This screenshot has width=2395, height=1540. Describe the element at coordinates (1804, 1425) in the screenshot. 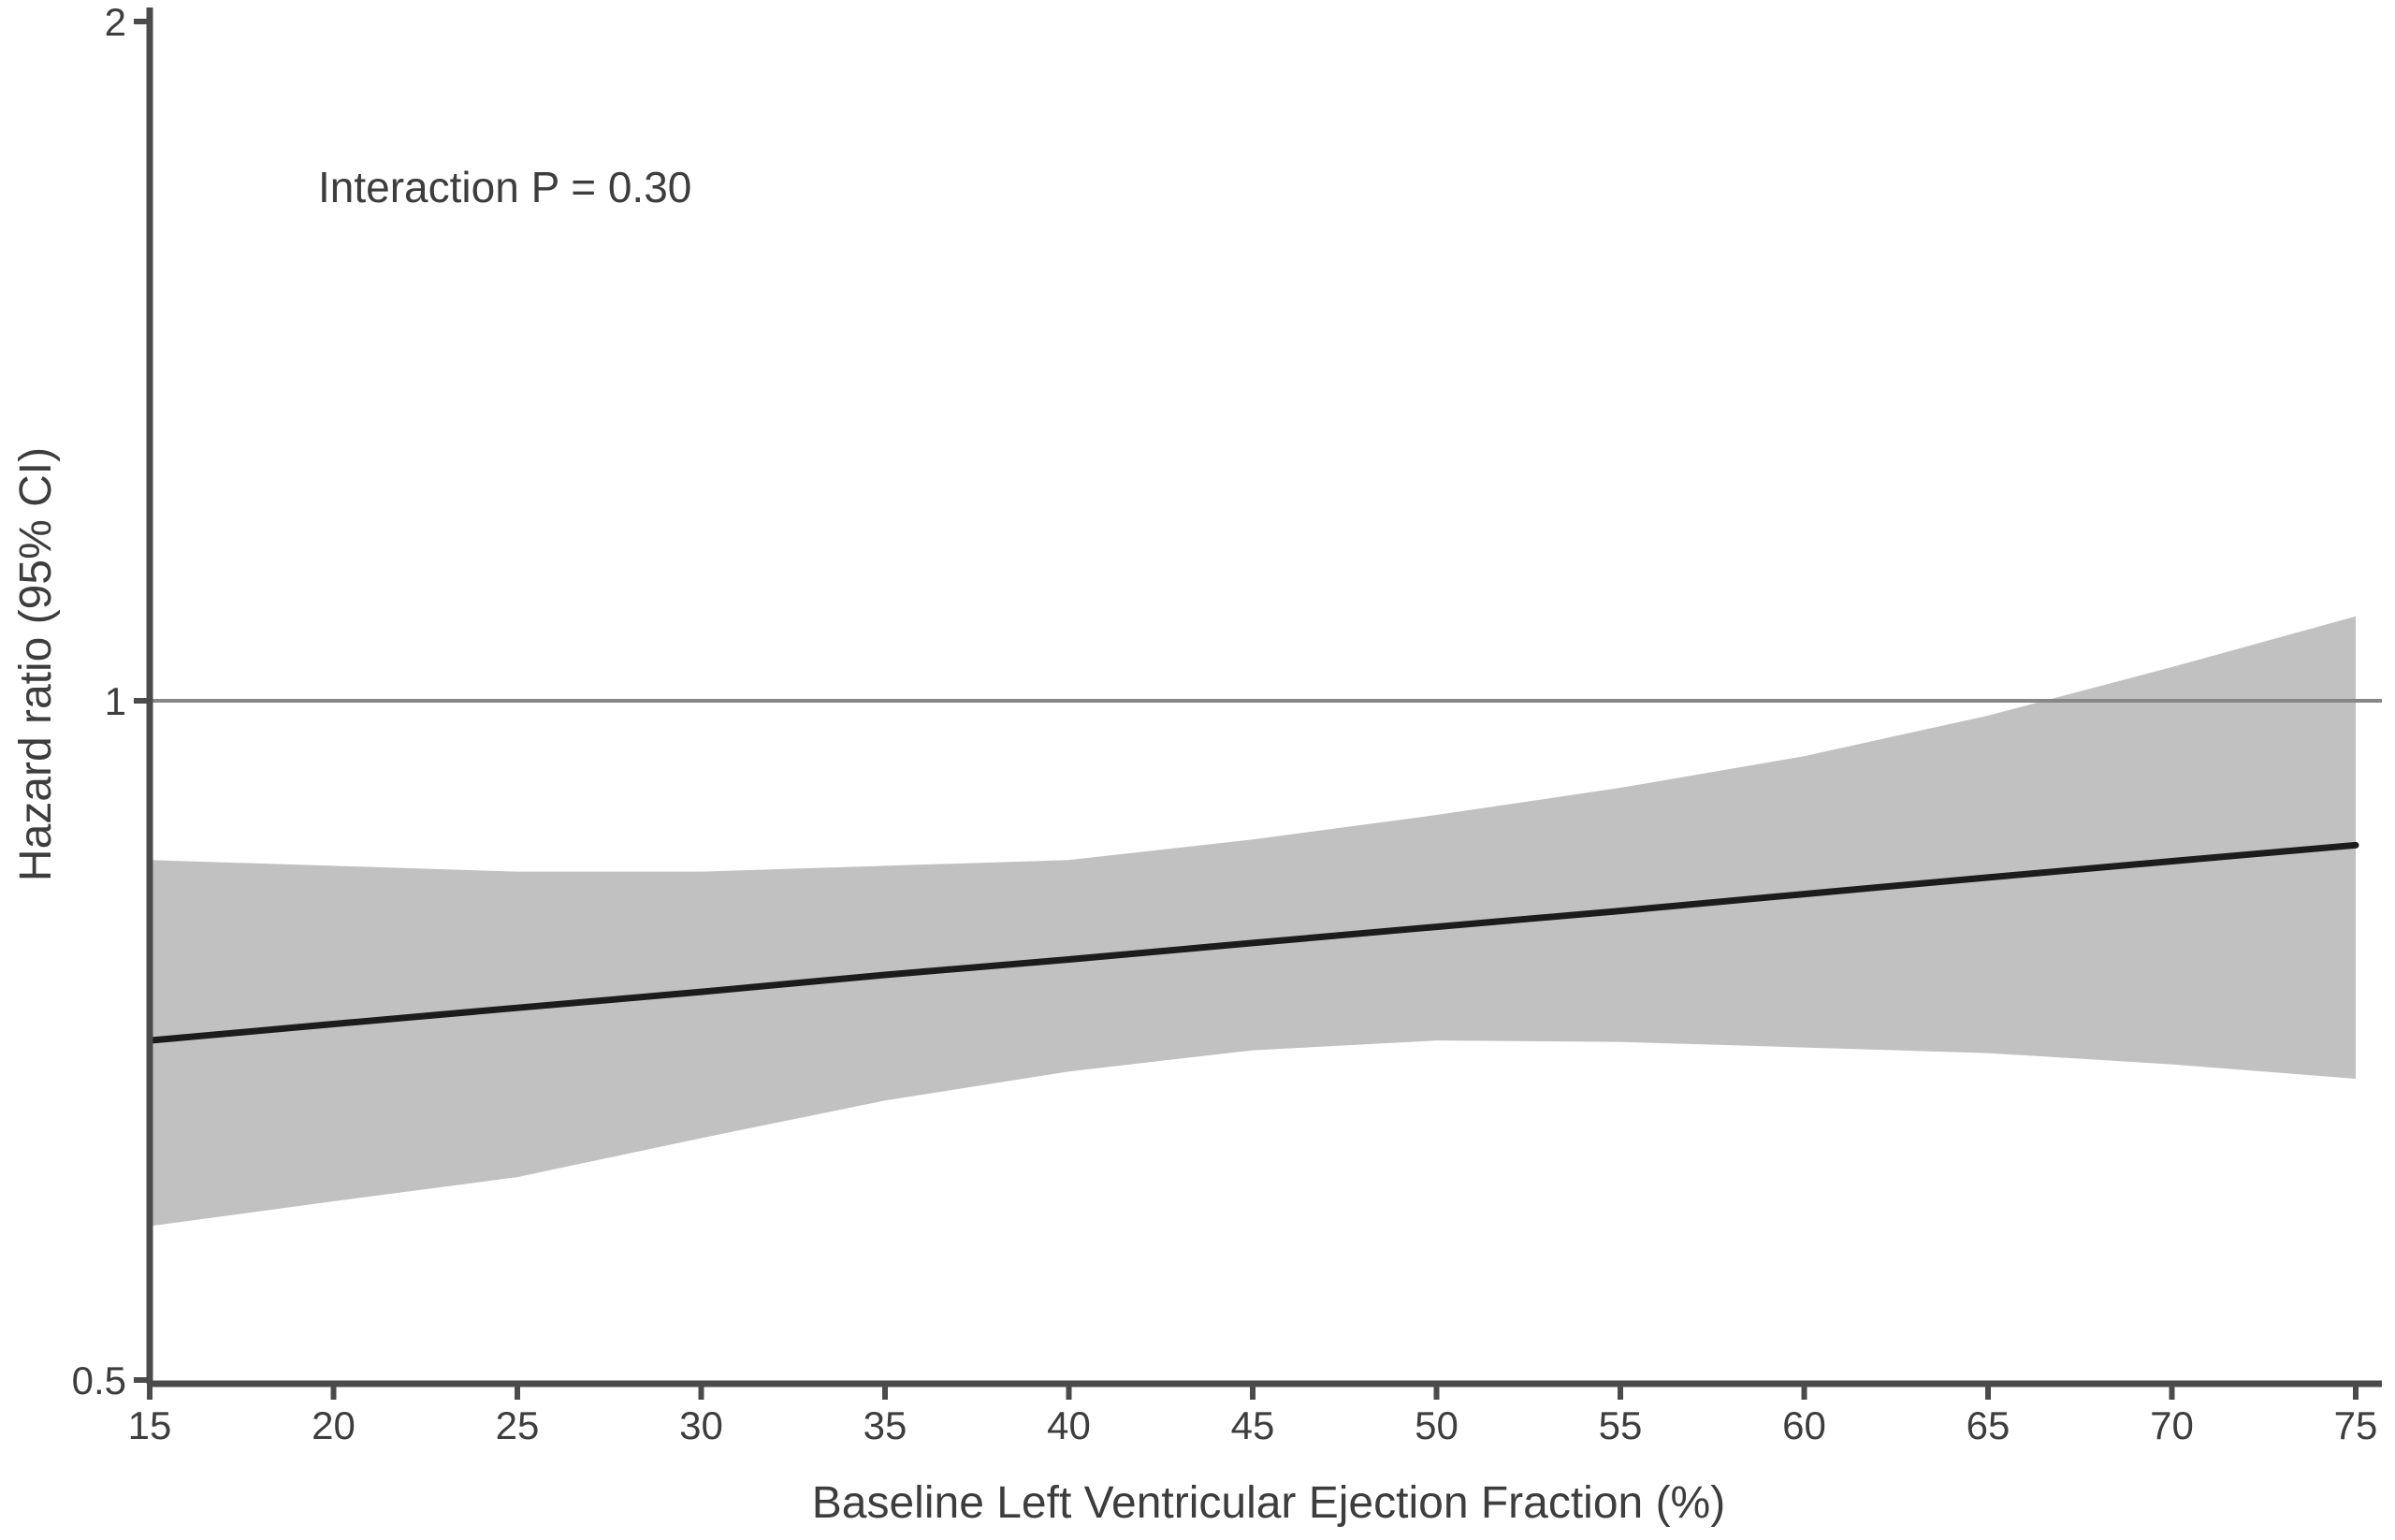

I see `x-tick-label-60: 60` at that location.